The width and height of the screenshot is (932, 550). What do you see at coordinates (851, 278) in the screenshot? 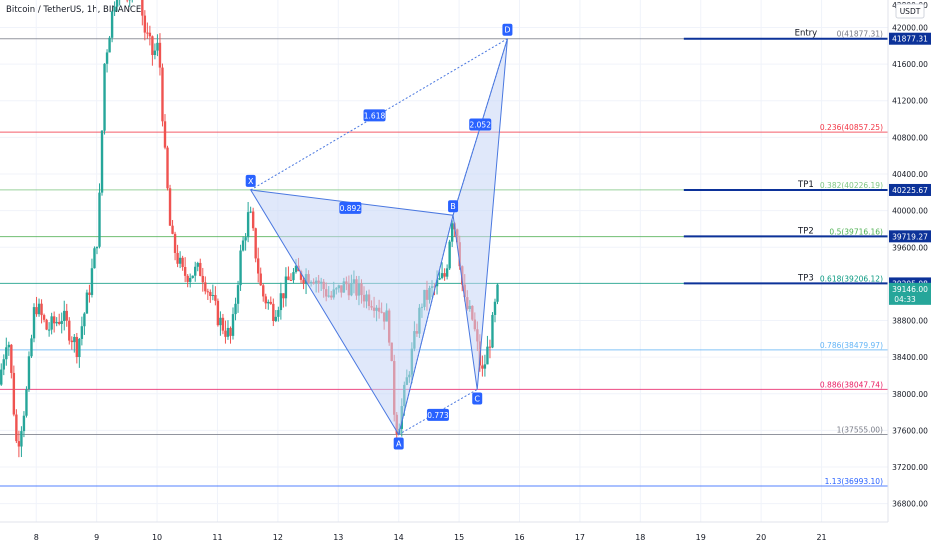
I see `fib-level-label: 0.618(39206.12)` at bounding box center [851, 278].